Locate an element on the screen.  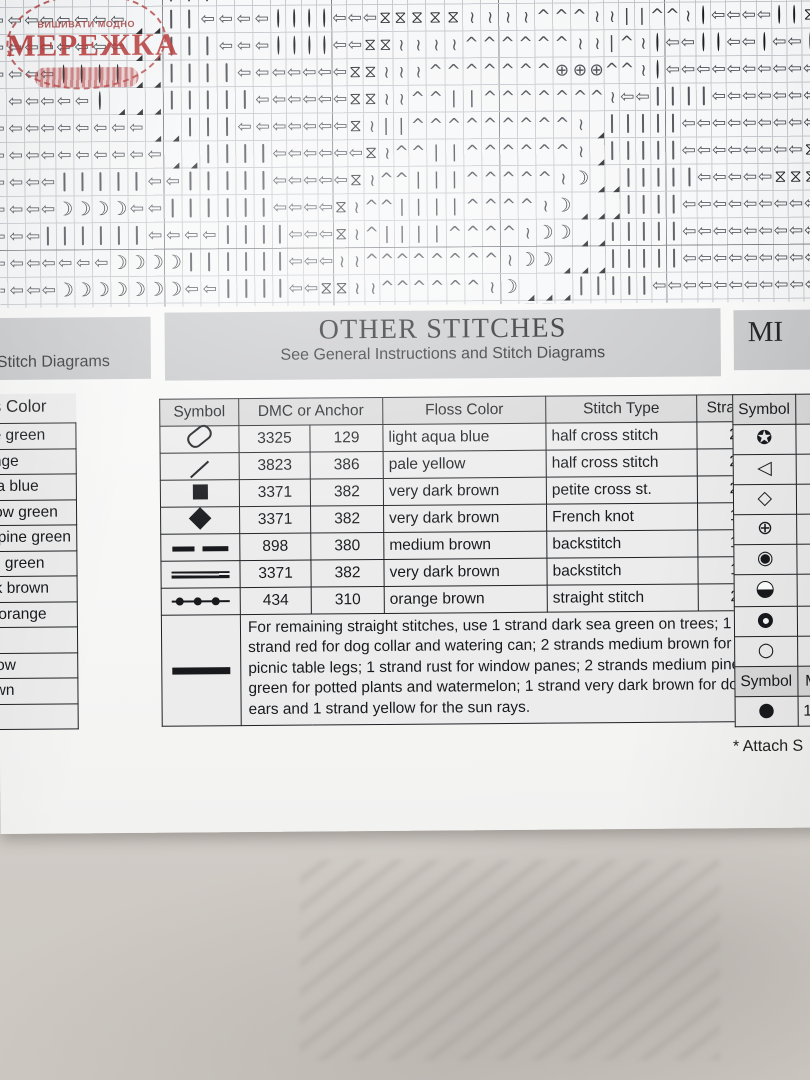
glyph-g-moon is located at coordinates (82, 209).